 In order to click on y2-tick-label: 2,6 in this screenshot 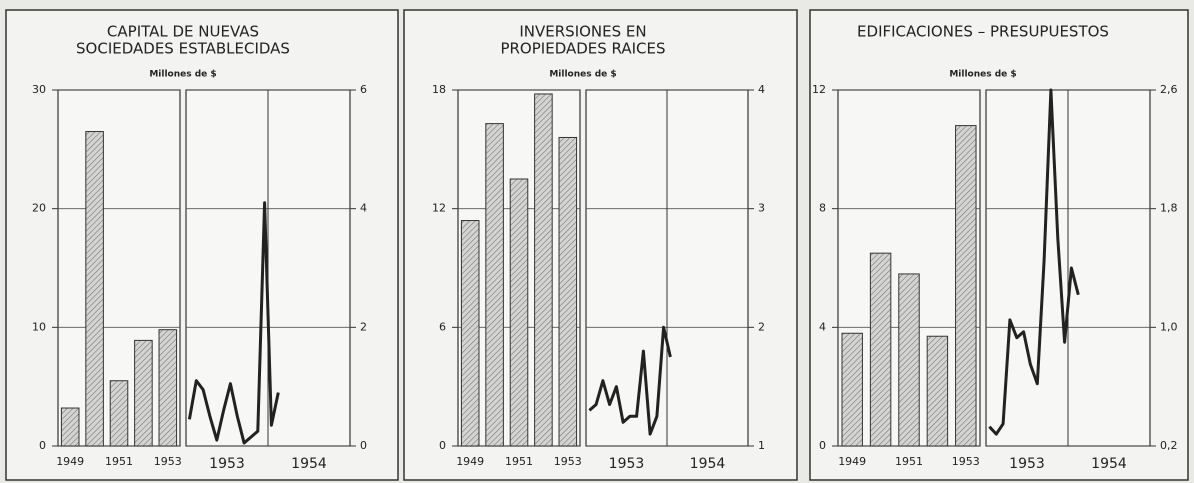, I will do `click(1169, 89)`.